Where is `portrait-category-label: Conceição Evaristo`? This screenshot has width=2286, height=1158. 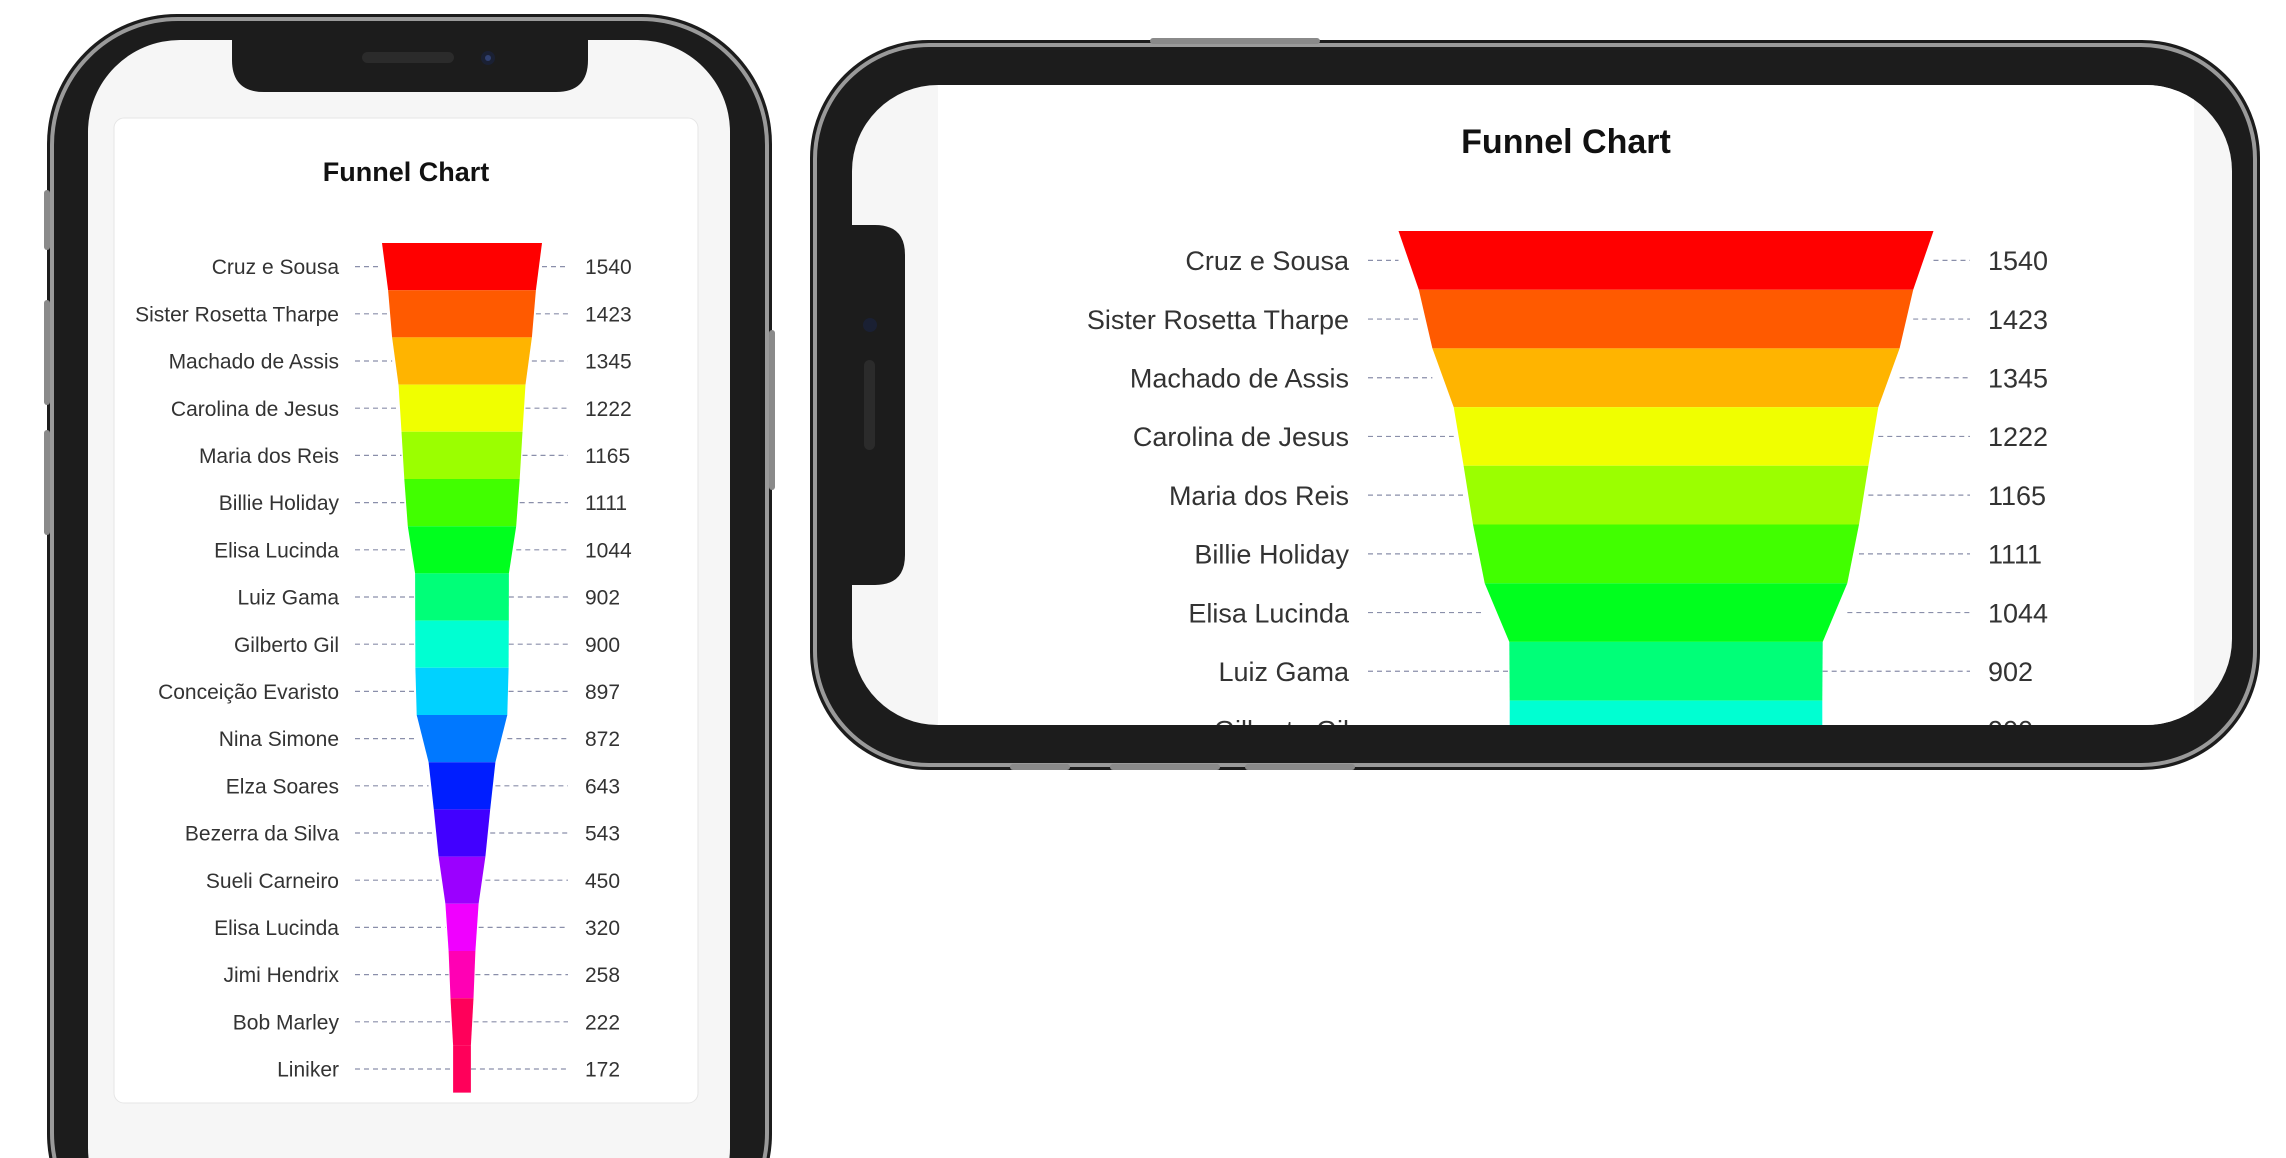 portrait-category-label: Conceição Evaristo is located at coordinates (248, 692).